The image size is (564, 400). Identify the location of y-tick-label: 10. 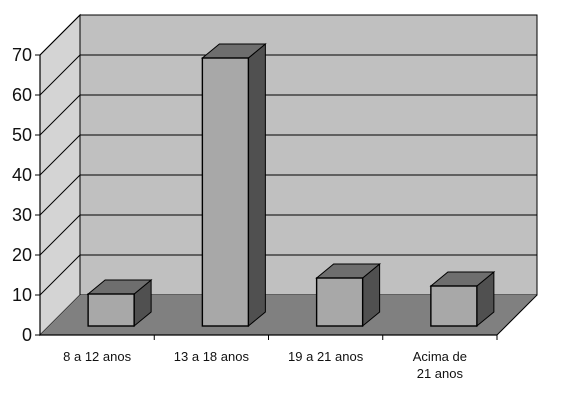
(22, 295).